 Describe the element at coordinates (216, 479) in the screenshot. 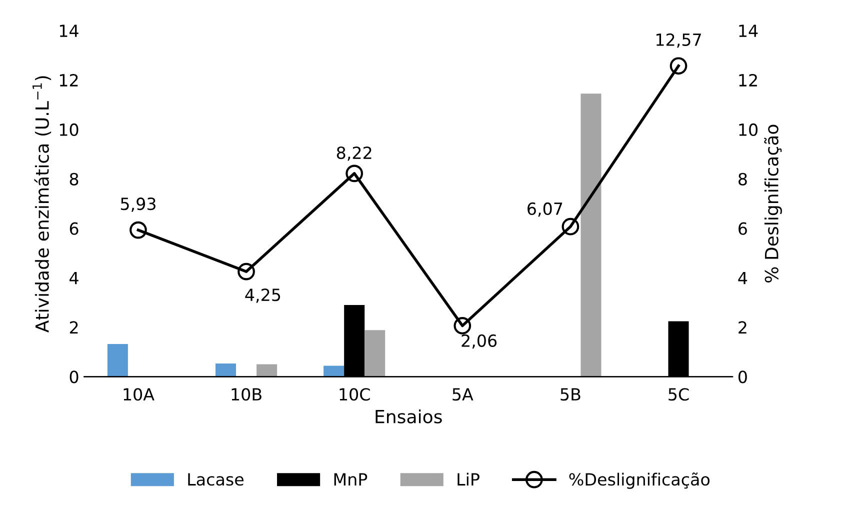

I see `legend-label: Lacase` at that location.